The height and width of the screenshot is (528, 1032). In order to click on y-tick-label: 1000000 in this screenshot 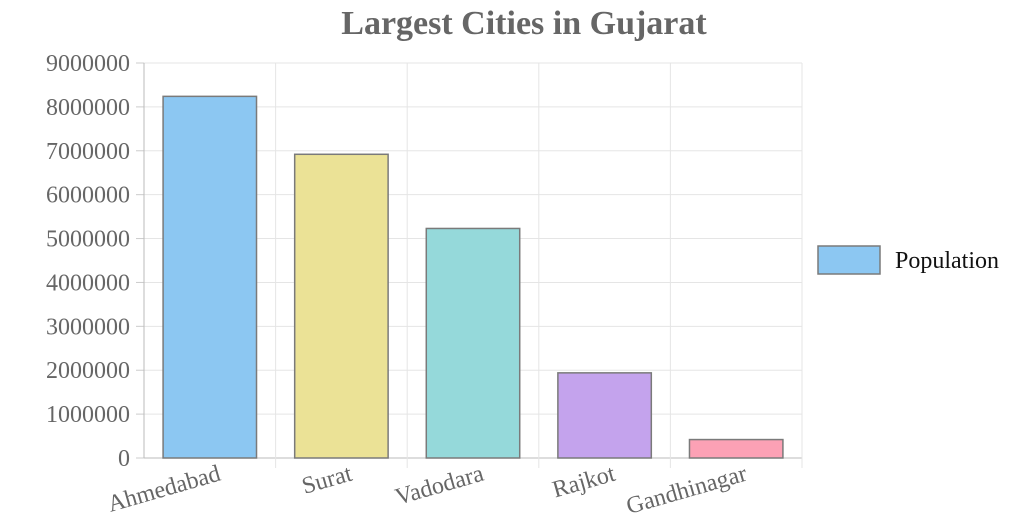, I will do `click(88, 415)`.